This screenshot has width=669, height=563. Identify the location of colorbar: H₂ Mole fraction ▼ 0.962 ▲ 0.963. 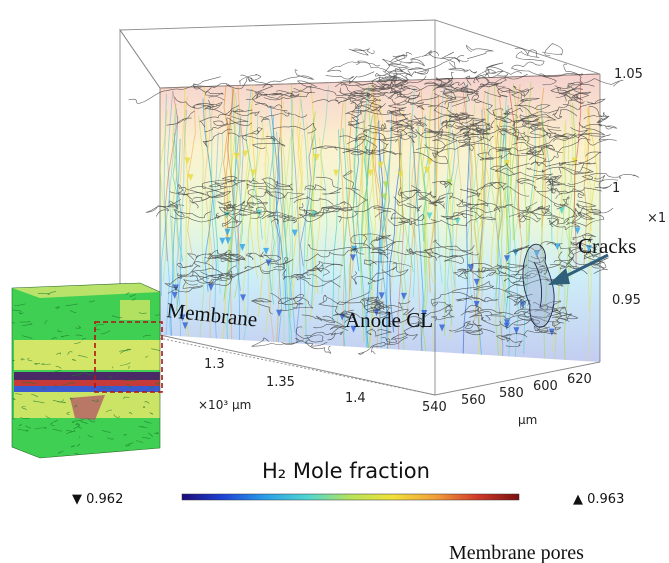
(348, 483).